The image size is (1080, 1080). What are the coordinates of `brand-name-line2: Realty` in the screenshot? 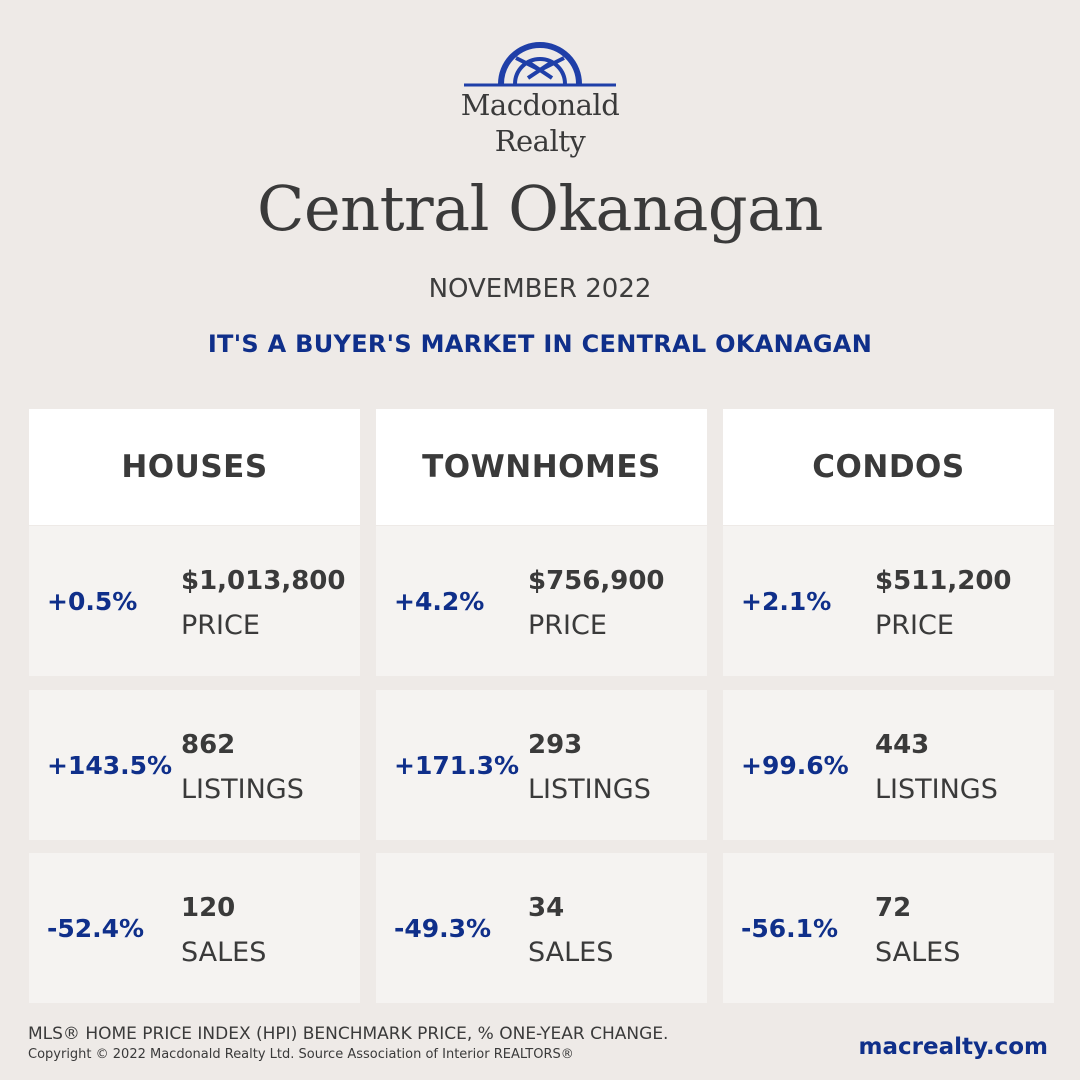 It's located at (540, 141).